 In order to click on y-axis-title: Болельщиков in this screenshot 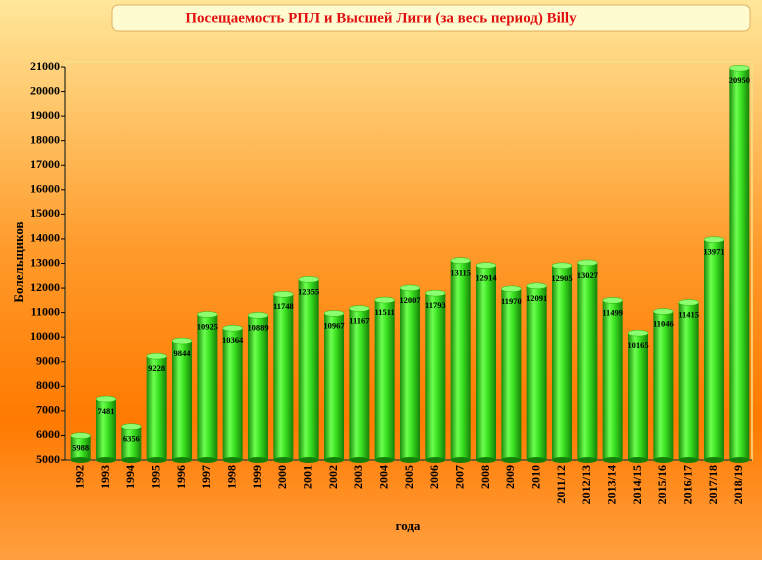, I will do `click(18, 261)`.